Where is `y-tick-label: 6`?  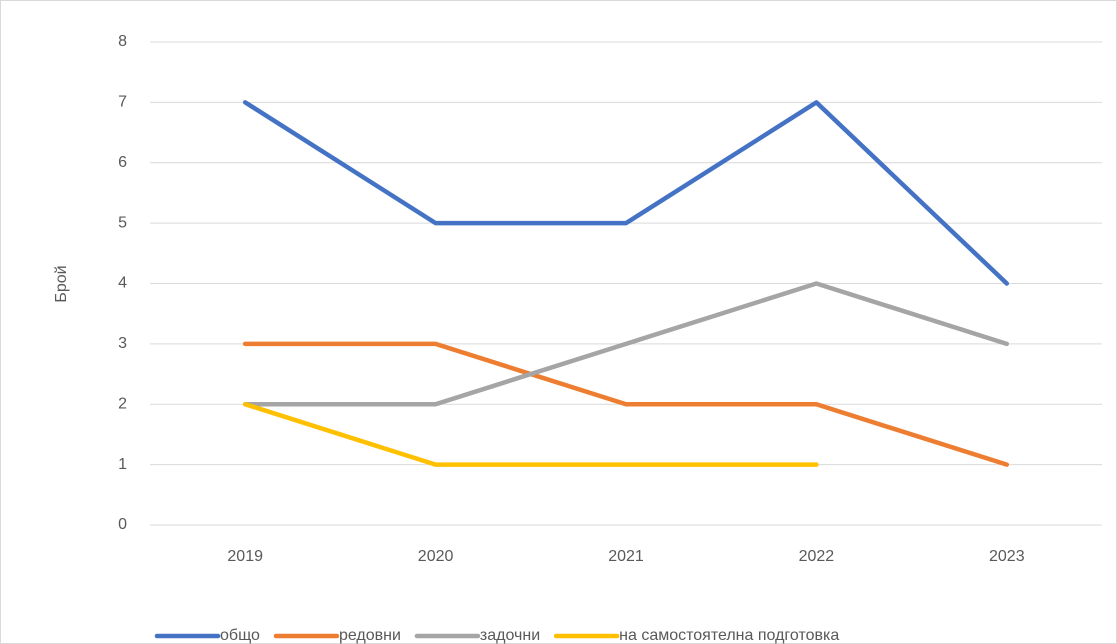 y-tick-label: 6 is located at coordinates (122, 162).